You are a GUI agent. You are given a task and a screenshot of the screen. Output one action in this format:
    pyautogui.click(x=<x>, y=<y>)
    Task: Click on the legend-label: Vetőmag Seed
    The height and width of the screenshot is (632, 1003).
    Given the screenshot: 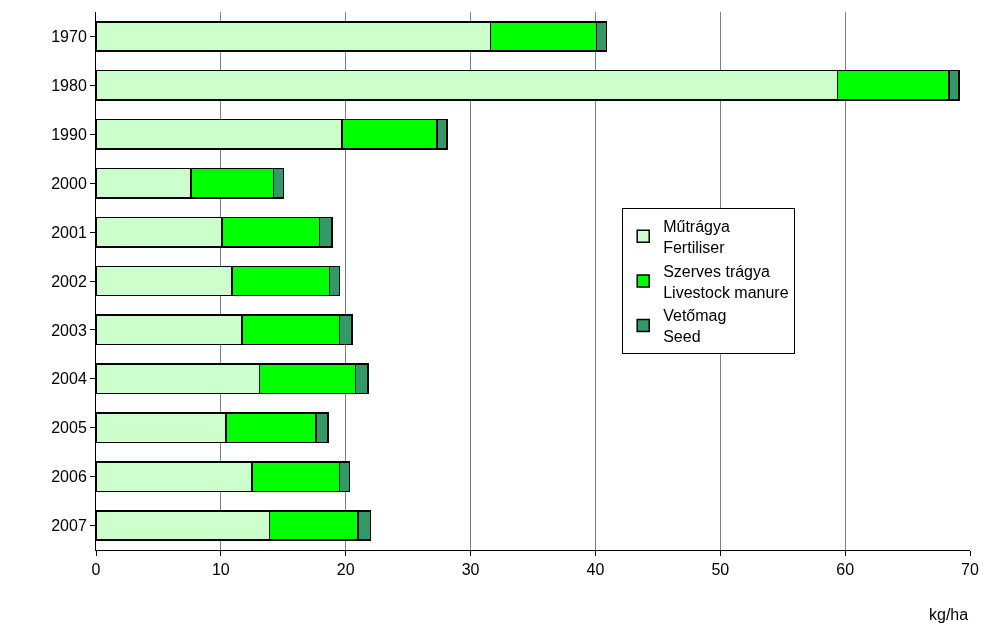 What is the action you would take?
    pyautogui.click(x=695, y=326)
    